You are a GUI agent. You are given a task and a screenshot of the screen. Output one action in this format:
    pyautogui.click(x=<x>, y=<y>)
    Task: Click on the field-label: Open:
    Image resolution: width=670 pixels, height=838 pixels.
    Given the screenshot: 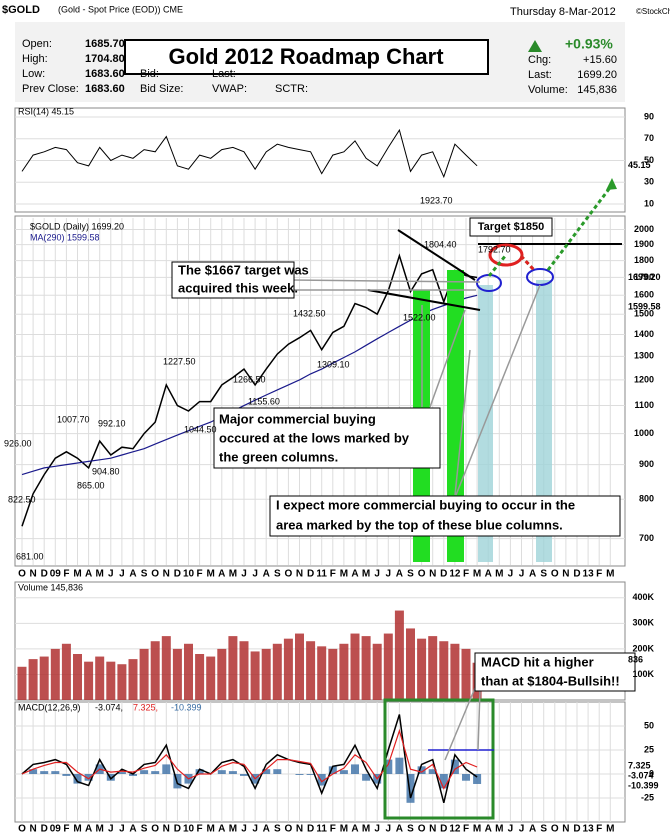 What is the action you would take?
    pyautogui.click(x=37, y=44)
    